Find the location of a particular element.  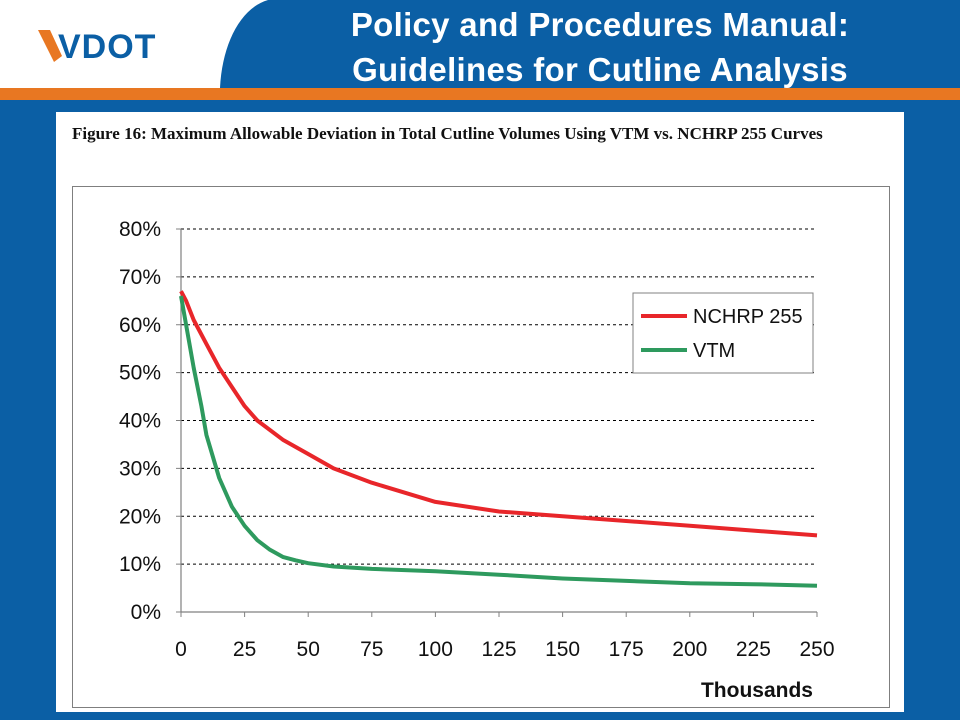

y-tick-label: 20% is located at coordinates (140, 516).